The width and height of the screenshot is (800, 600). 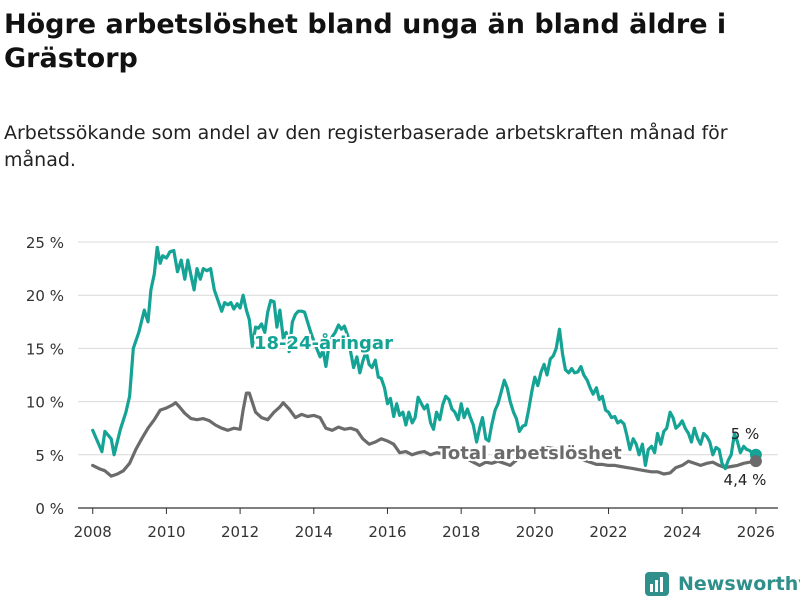 What do you see at coordinates (424, 434) in the screenshot?
I see `series-line-total` at bounding box center [424, 434].